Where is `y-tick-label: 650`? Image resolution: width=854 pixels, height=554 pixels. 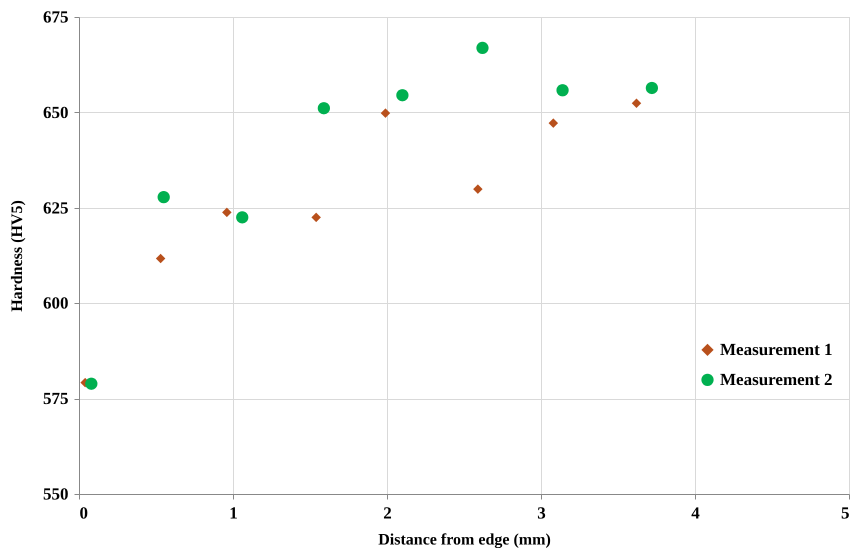
y-tick-label: 650 is located at coordinates (55, 112).